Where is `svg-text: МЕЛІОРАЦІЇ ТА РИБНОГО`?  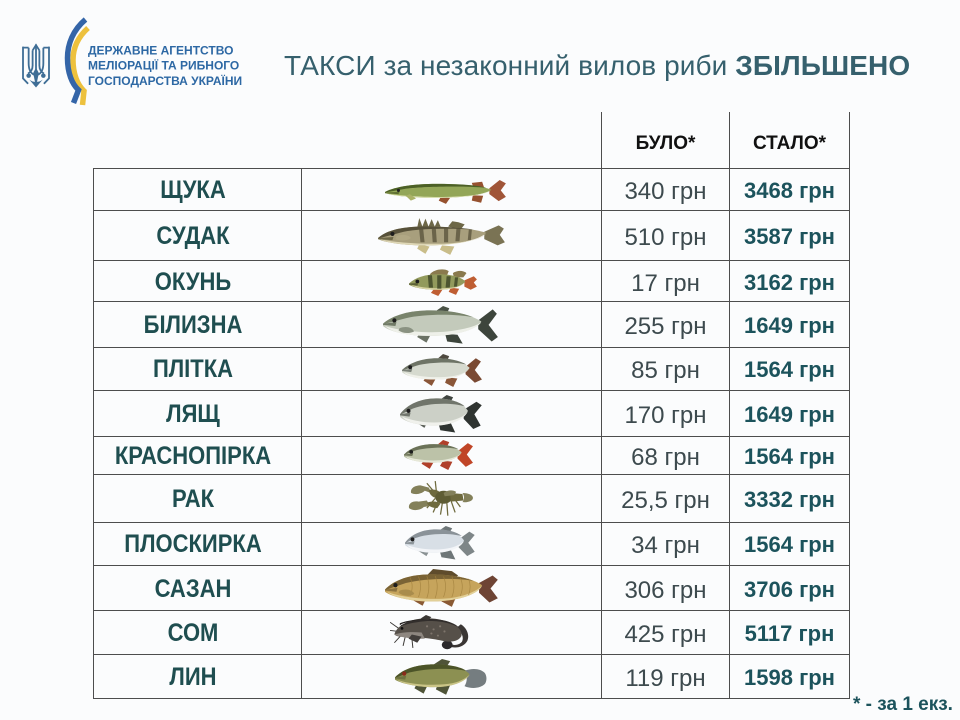
svg-text: МЕЛІОРАЦІЇ ТА РИБНОГО is located at coordinates (163, 65).